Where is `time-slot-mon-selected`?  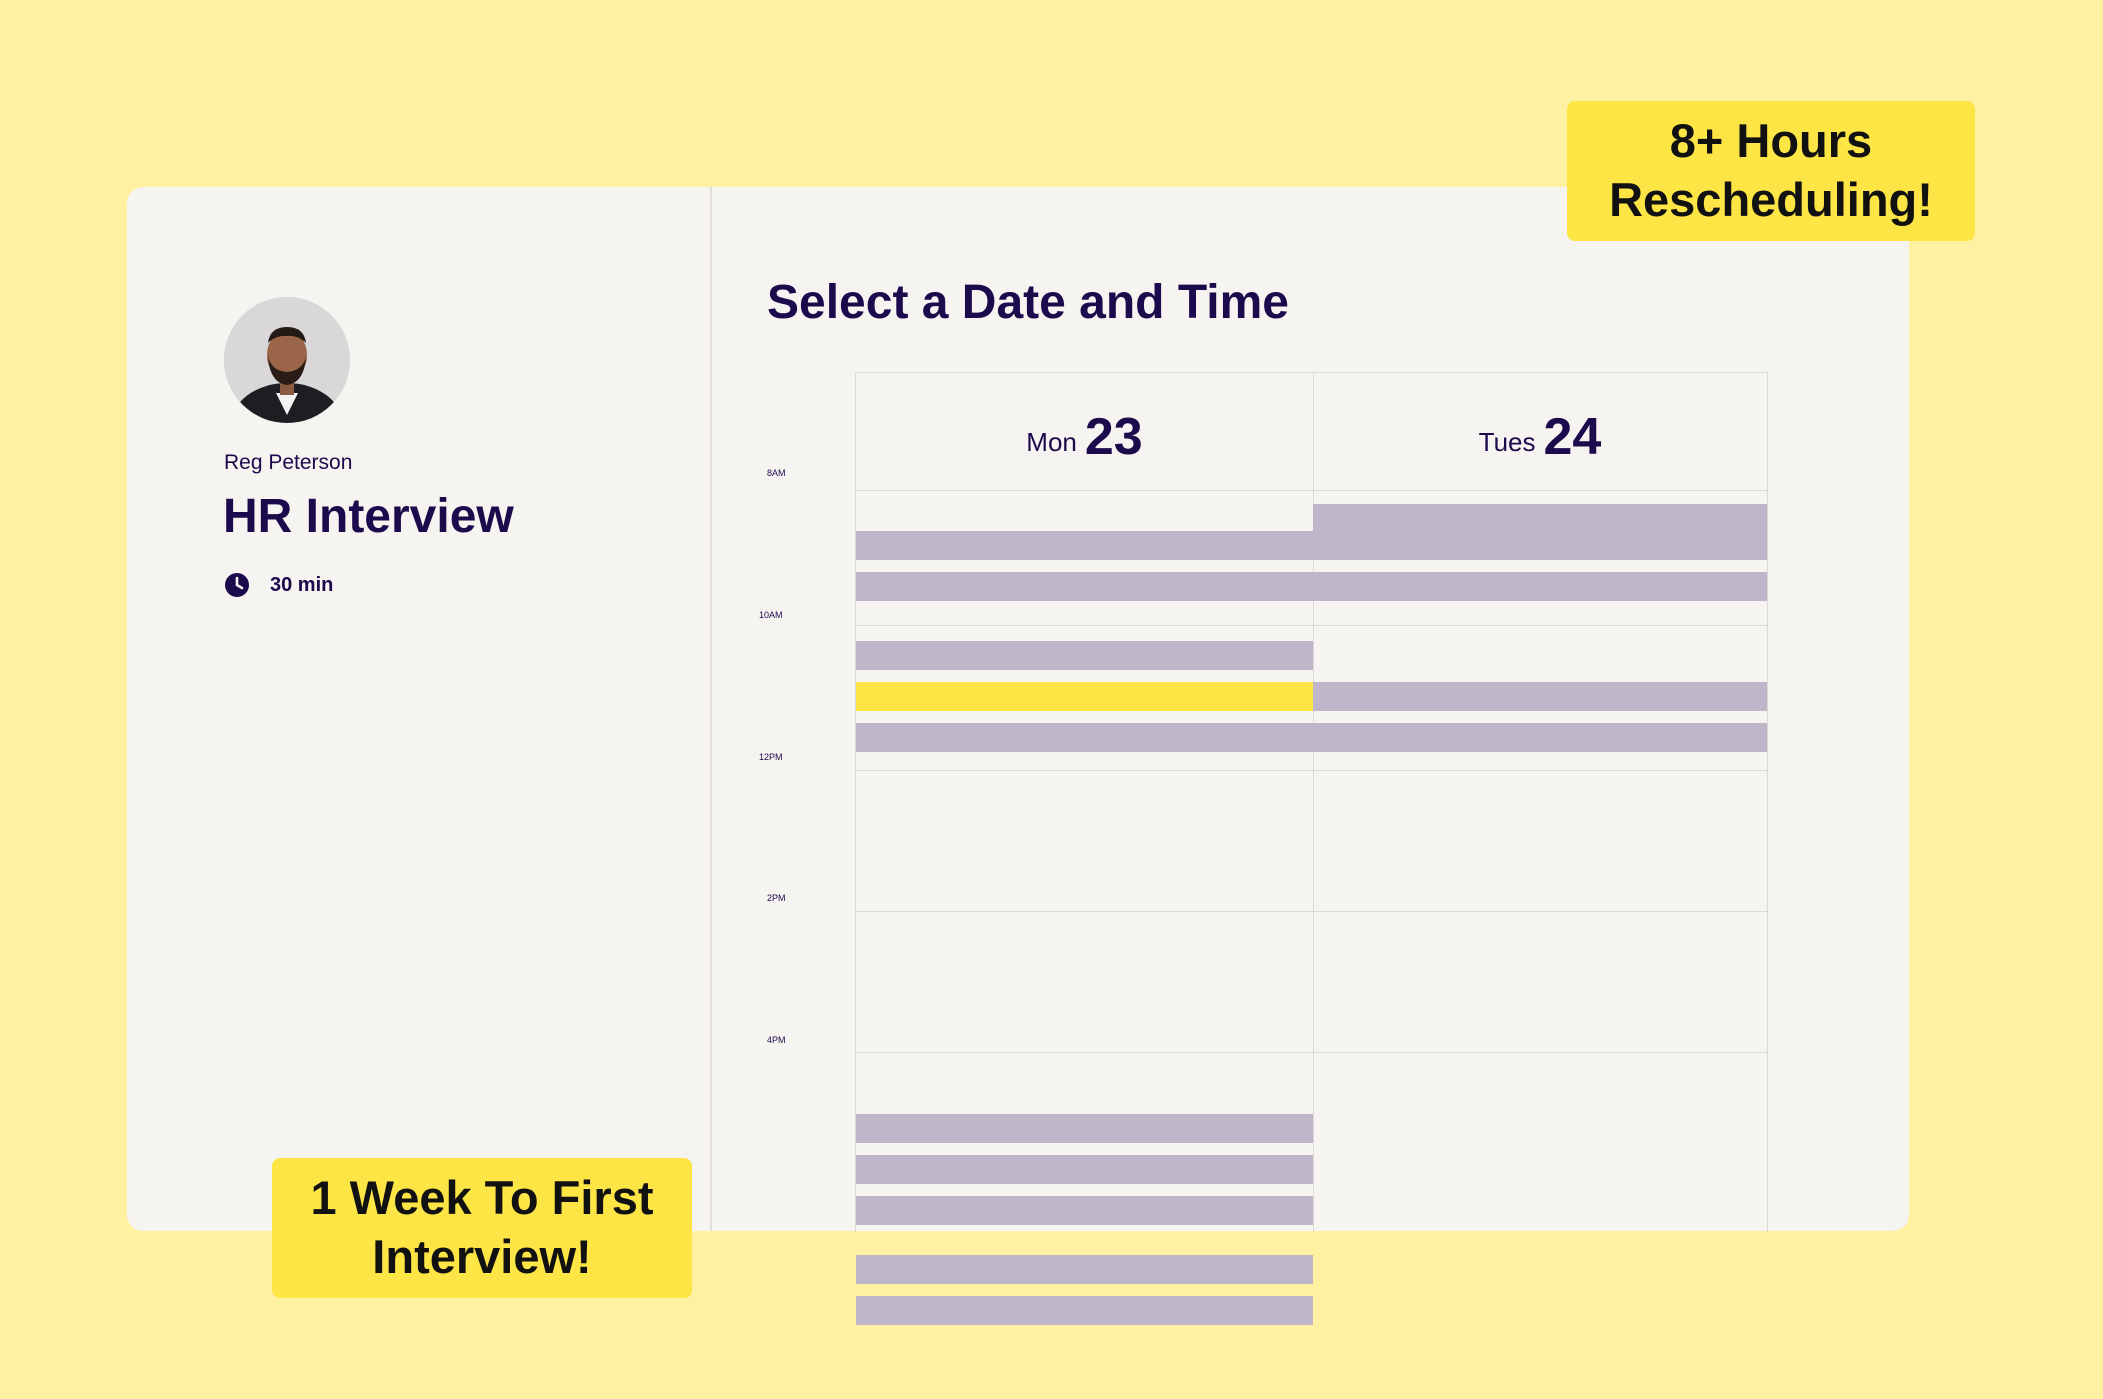
time-slot-mon-selected is located at coordinates (1084, 696).